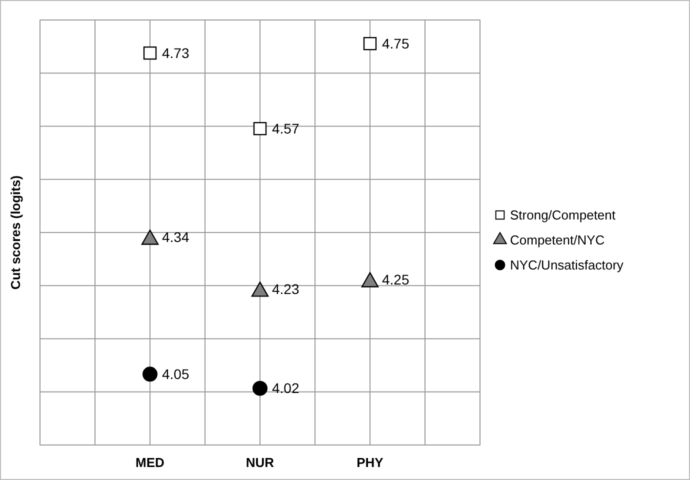 This screenshot has height=480, width=690. What do you see at coordinates (396, 44) in the screenshot?
I see `data-label: 4.75` at bounding box center [396, 44].